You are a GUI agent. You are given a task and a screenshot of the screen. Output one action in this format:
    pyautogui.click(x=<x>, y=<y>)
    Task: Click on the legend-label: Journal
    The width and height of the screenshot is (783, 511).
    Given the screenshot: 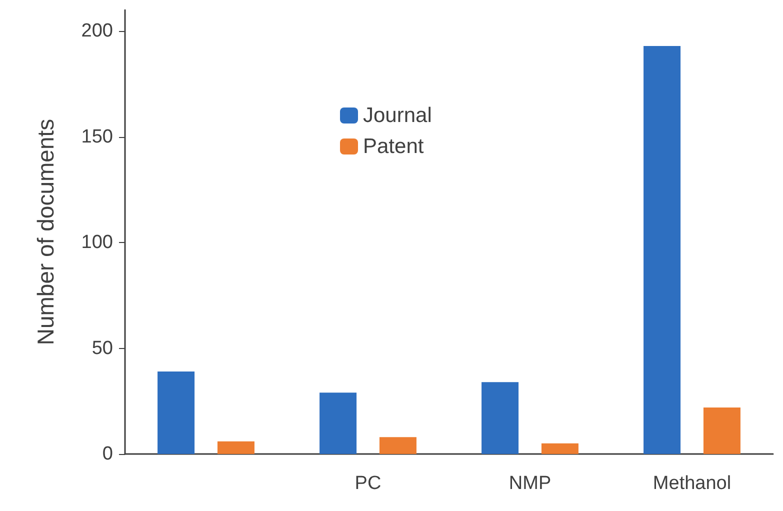 What is the action you would take?
    pyautogui.click(x=397, y=115)
    